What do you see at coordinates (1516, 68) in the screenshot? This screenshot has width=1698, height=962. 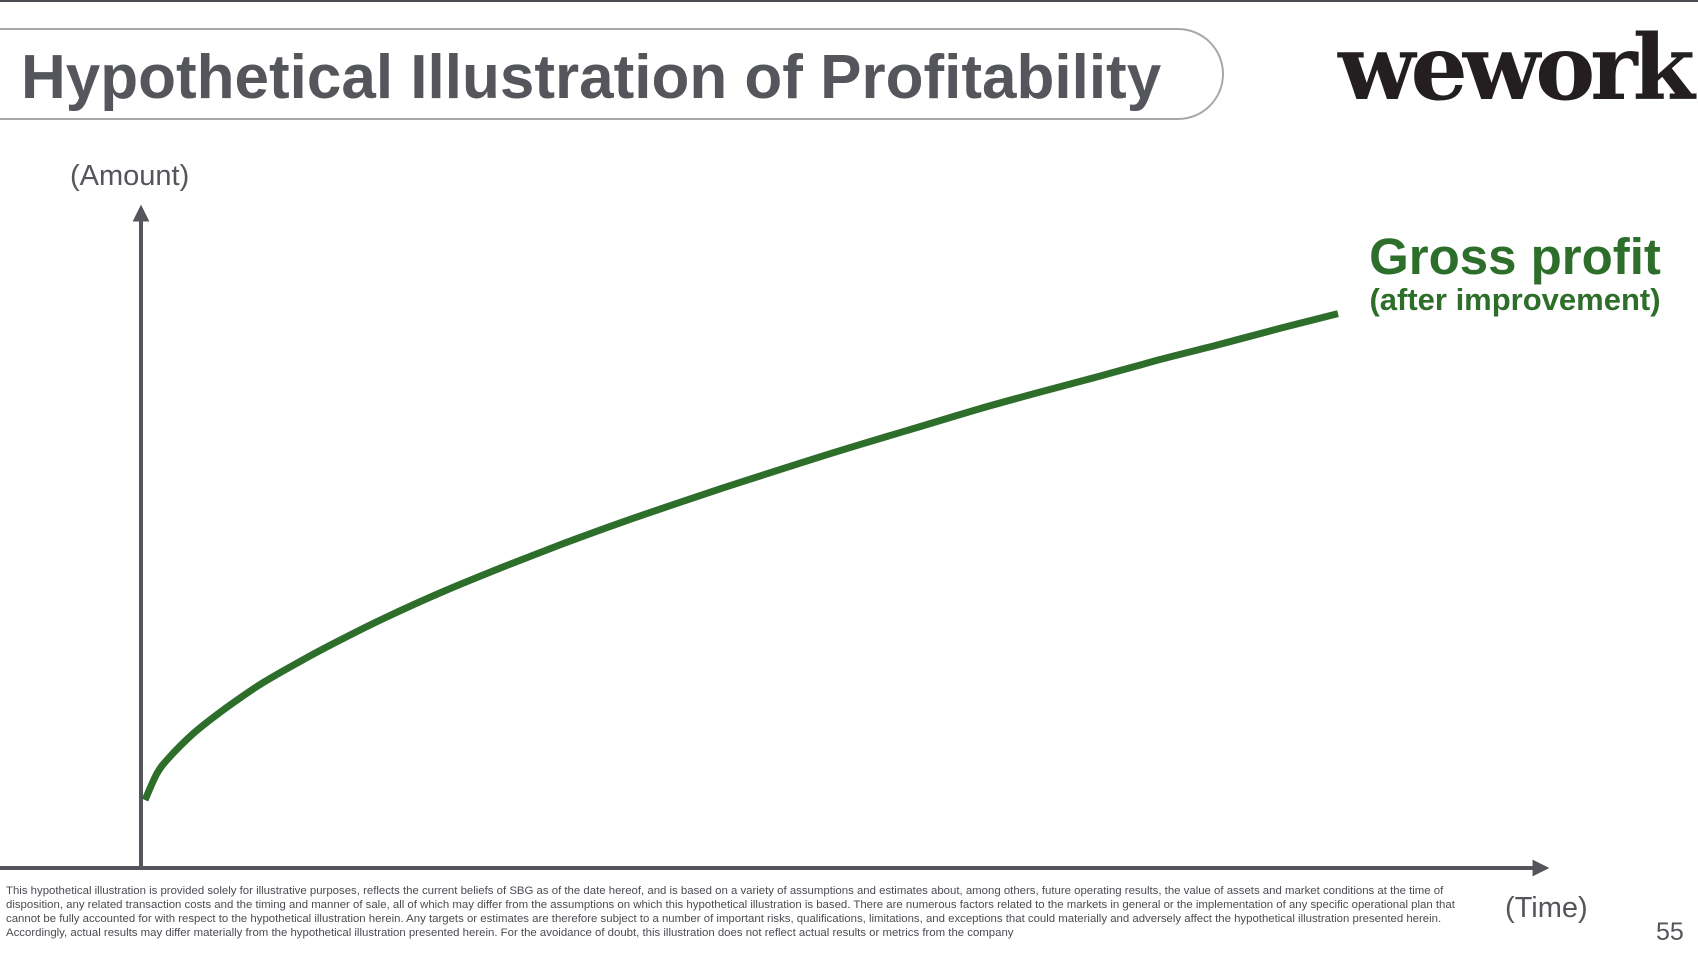 I see `wework-logo: wework` at bounding box center [1516, 68].